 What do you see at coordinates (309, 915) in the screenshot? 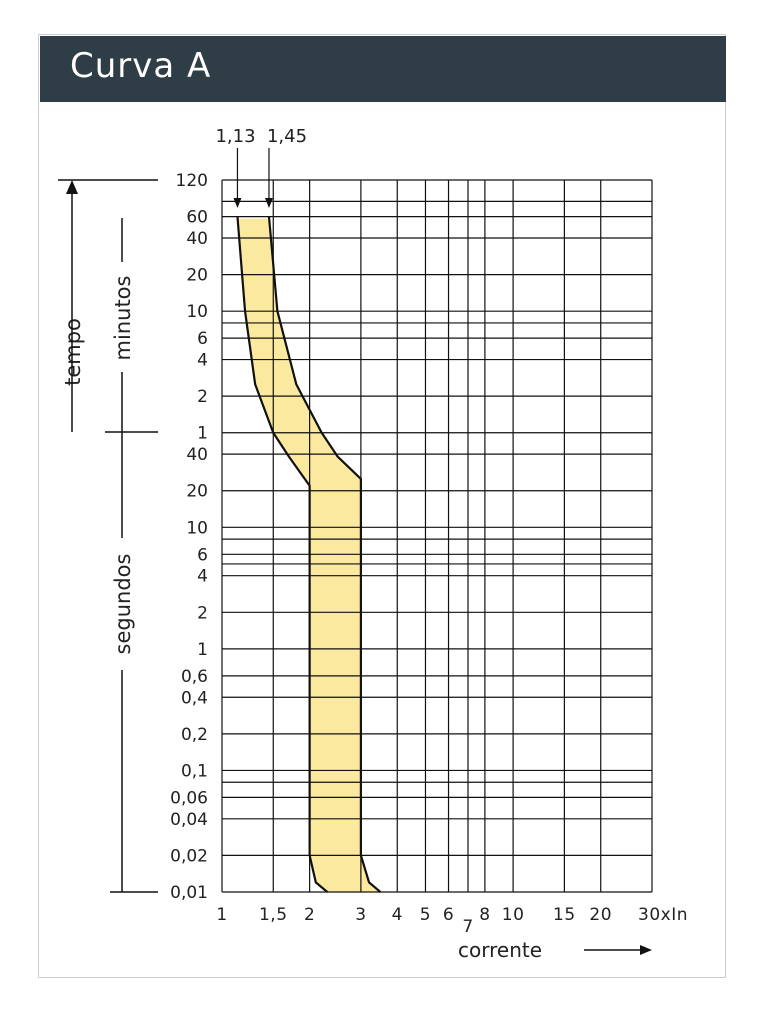
I see `x-tick-label: 2` at bounding box center [309, 915].